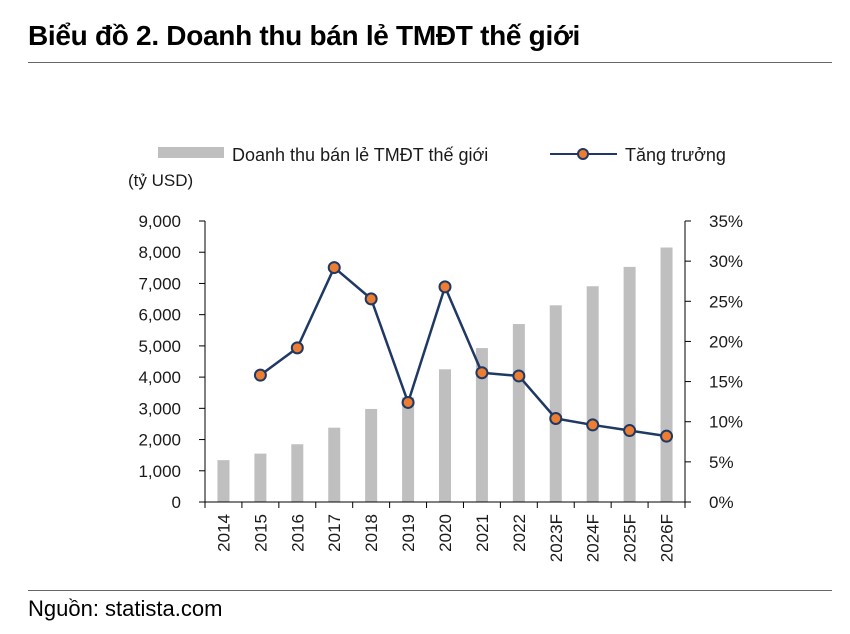  Describe the element at coordinates (593, 538) in the screenshot. I see `x-tick-label: 2024F` at that location.